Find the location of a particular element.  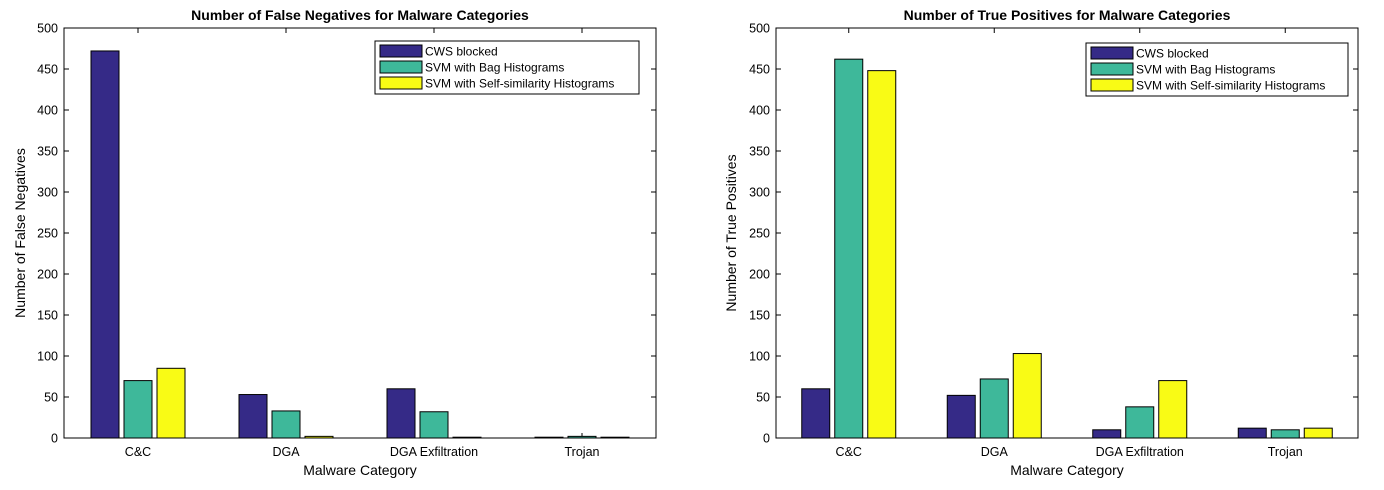

y-axis-label: Number of True Positives is located at coordinates (731, 232).